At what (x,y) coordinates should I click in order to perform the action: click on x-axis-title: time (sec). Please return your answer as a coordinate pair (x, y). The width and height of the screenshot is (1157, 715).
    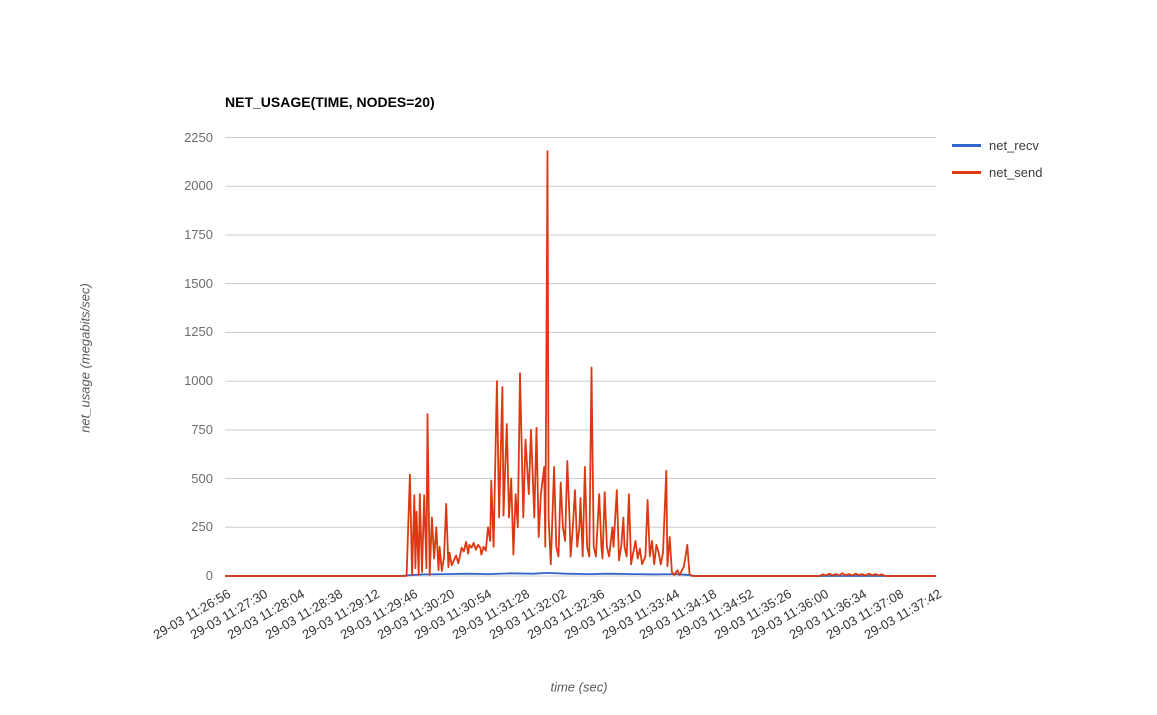
    Looking at the image, I should click on (579, 687).